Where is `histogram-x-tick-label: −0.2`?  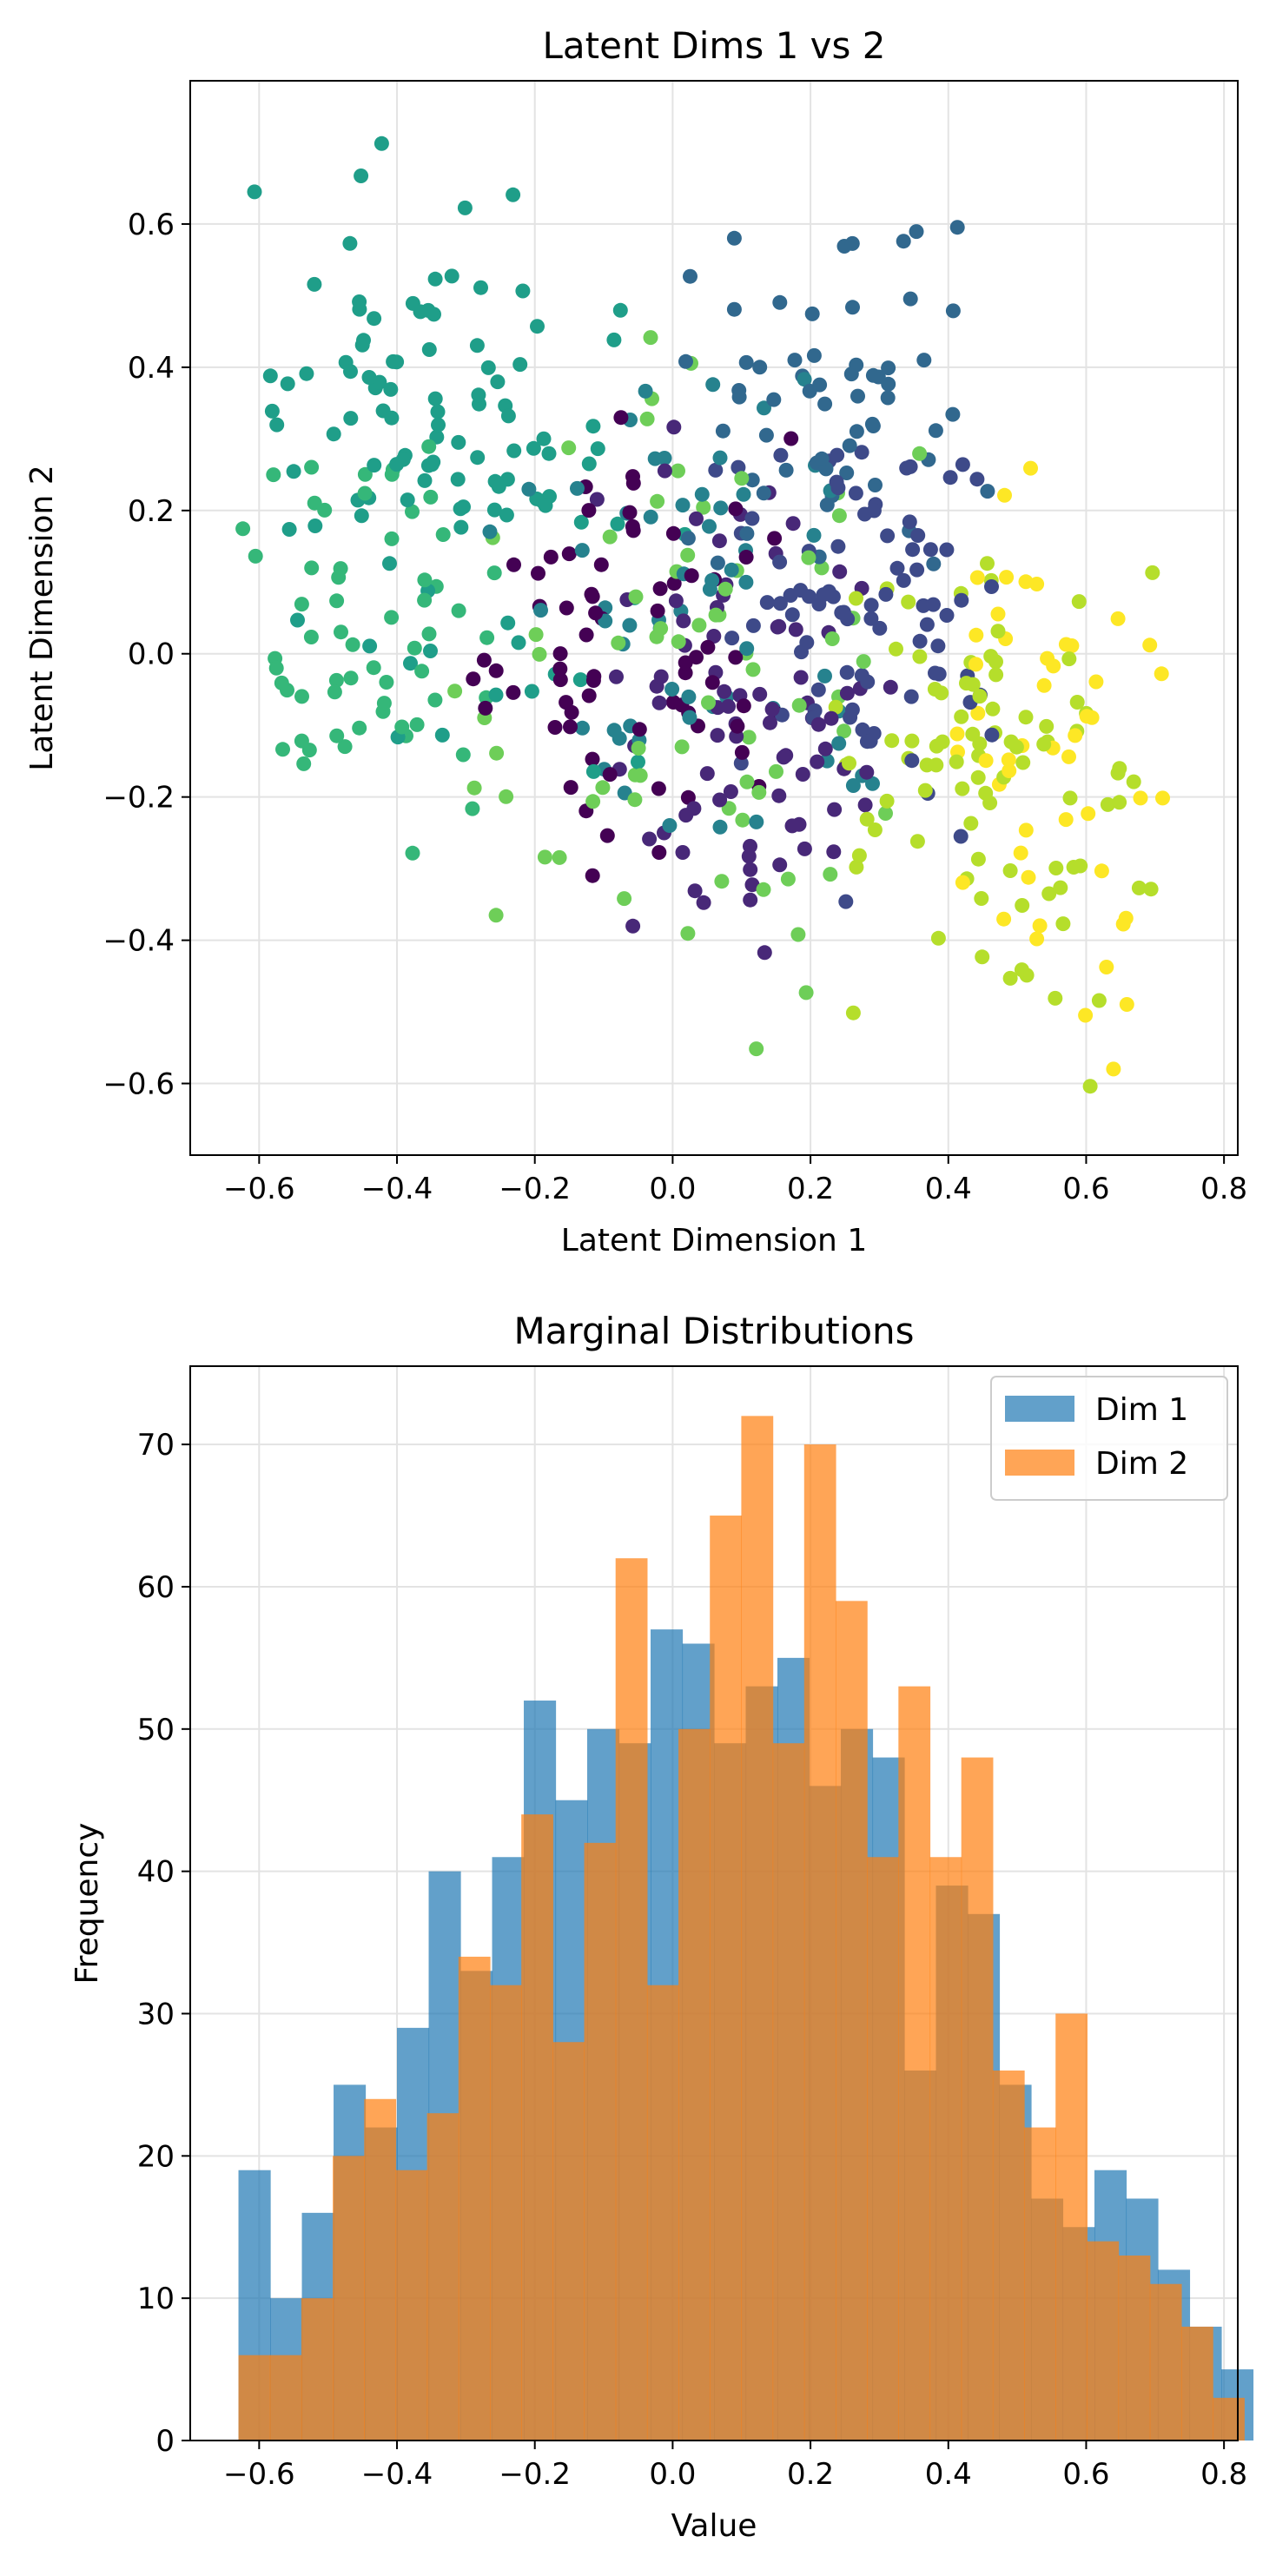 histogram-x-tick-label: −0.2 is located at coordinates (535, 2474).